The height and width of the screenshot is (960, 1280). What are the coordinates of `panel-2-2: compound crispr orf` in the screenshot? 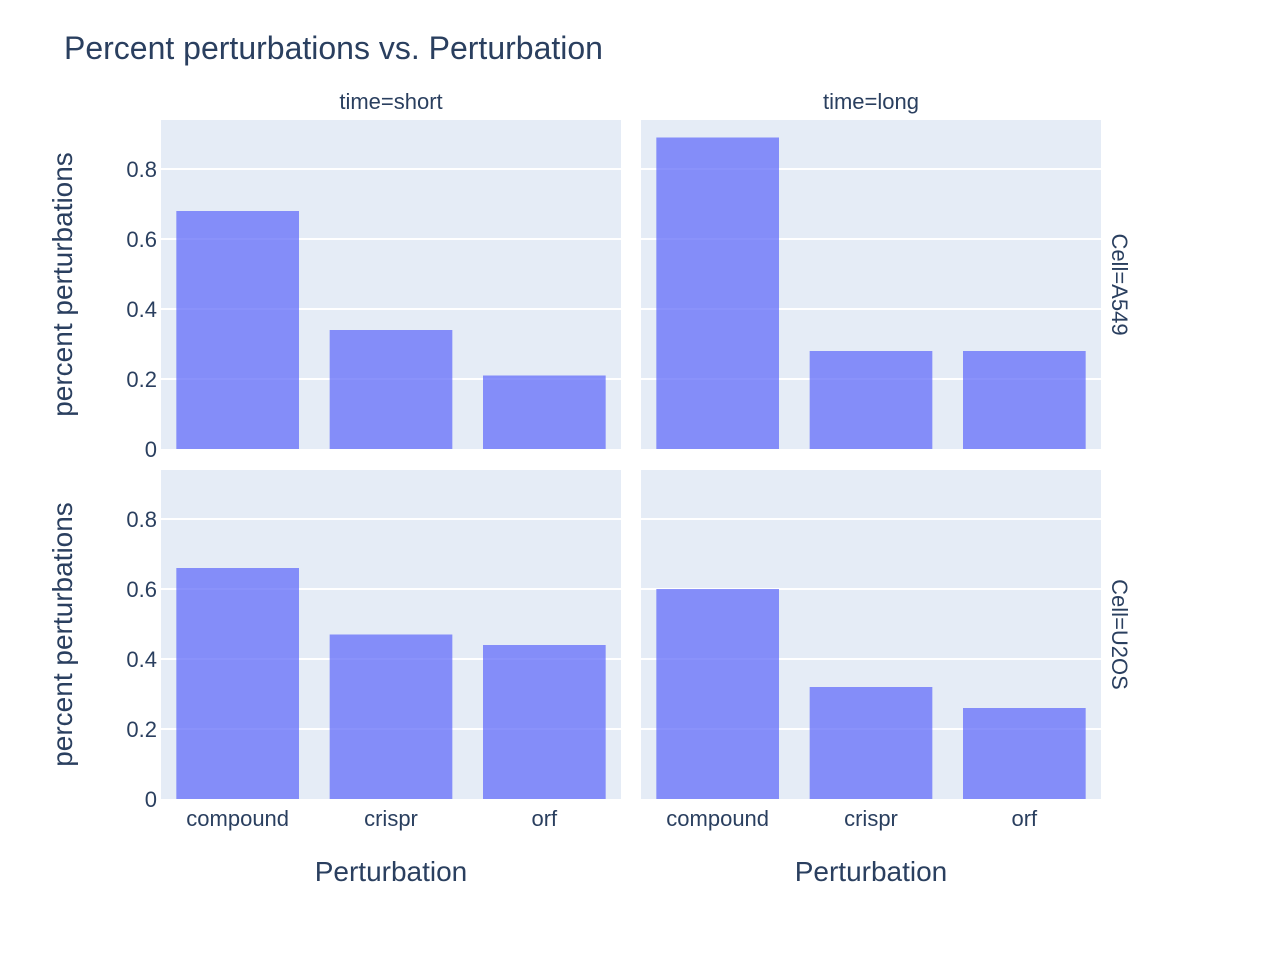 It's located at (871, 650).